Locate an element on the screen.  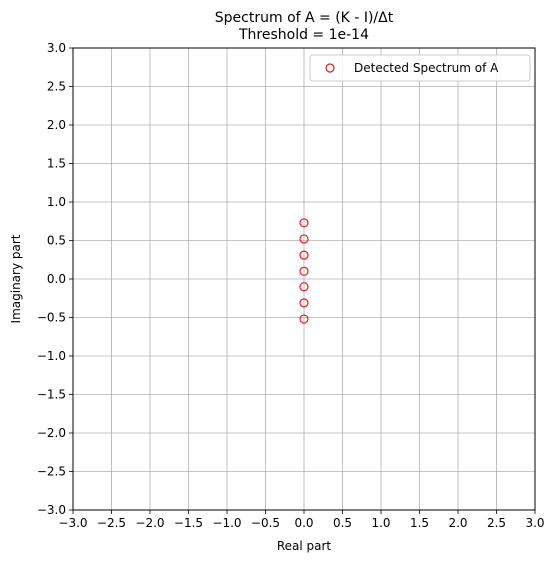
x-axis-label: Real part is located at coordinates (304, 546).